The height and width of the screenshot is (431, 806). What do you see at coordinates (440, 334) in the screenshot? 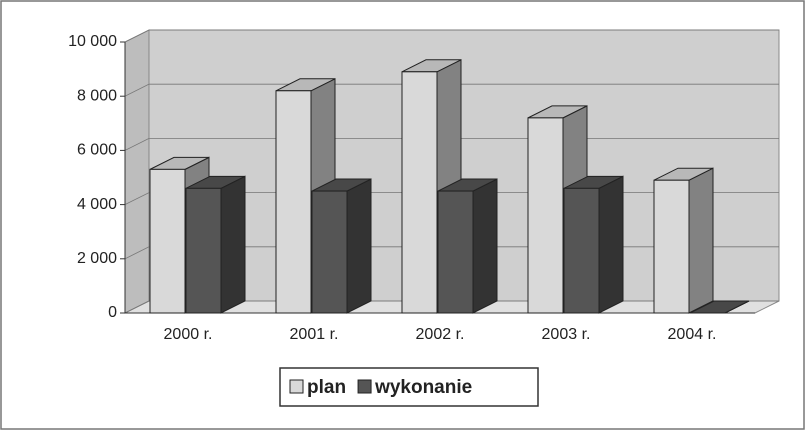
I see `x-tick-label: 2002 r.` at bounding box center [440, 334].